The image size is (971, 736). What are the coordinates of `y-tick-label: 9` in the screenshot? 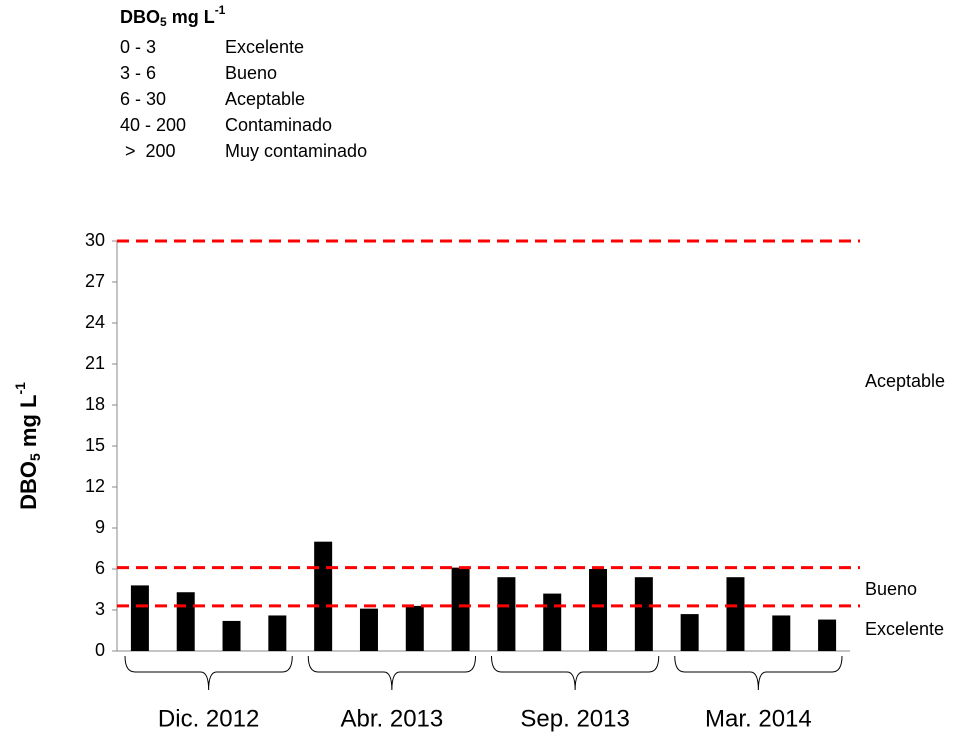 It's located at (100, 527).